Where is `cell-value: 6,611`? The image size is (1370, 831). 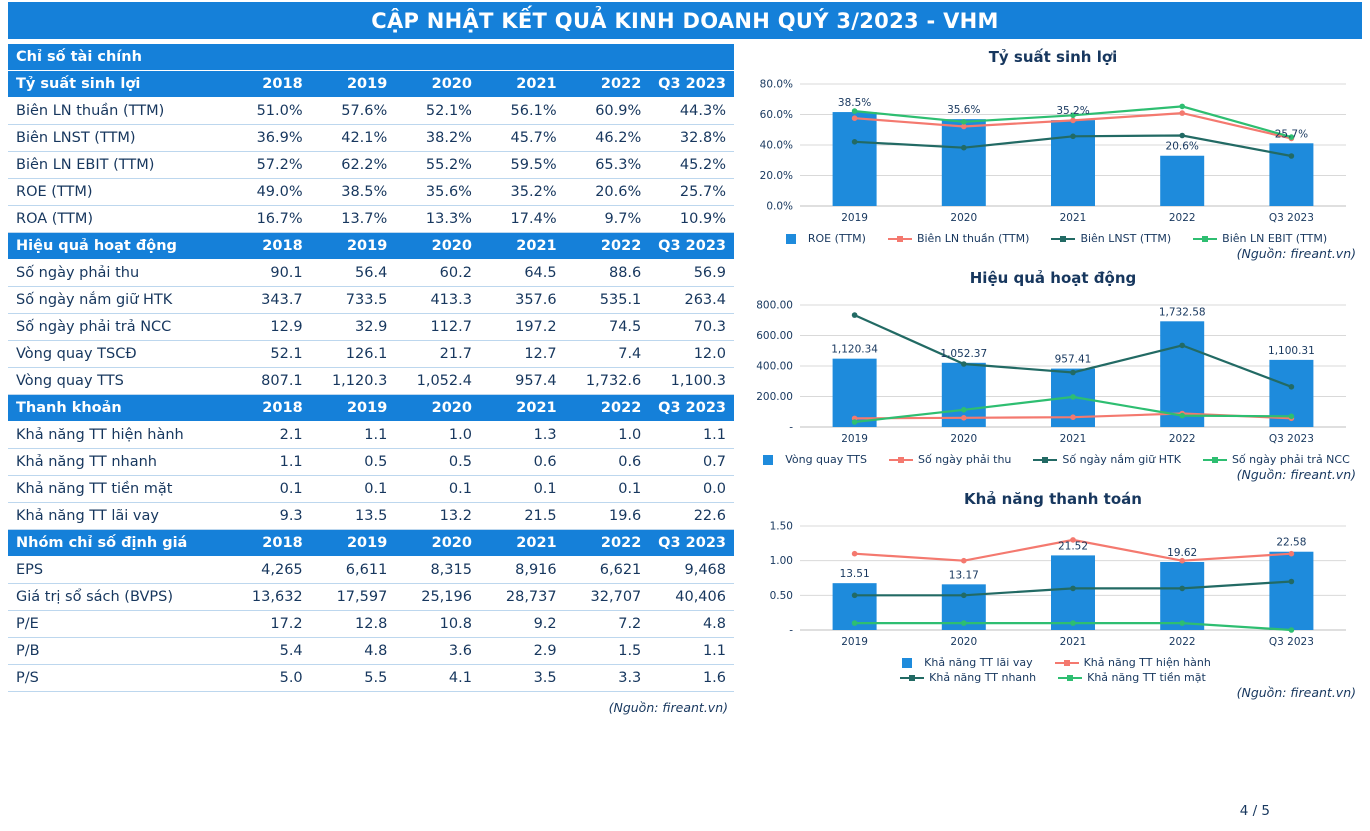
cell-value: 6,611 is located at coordinates (353, 570).